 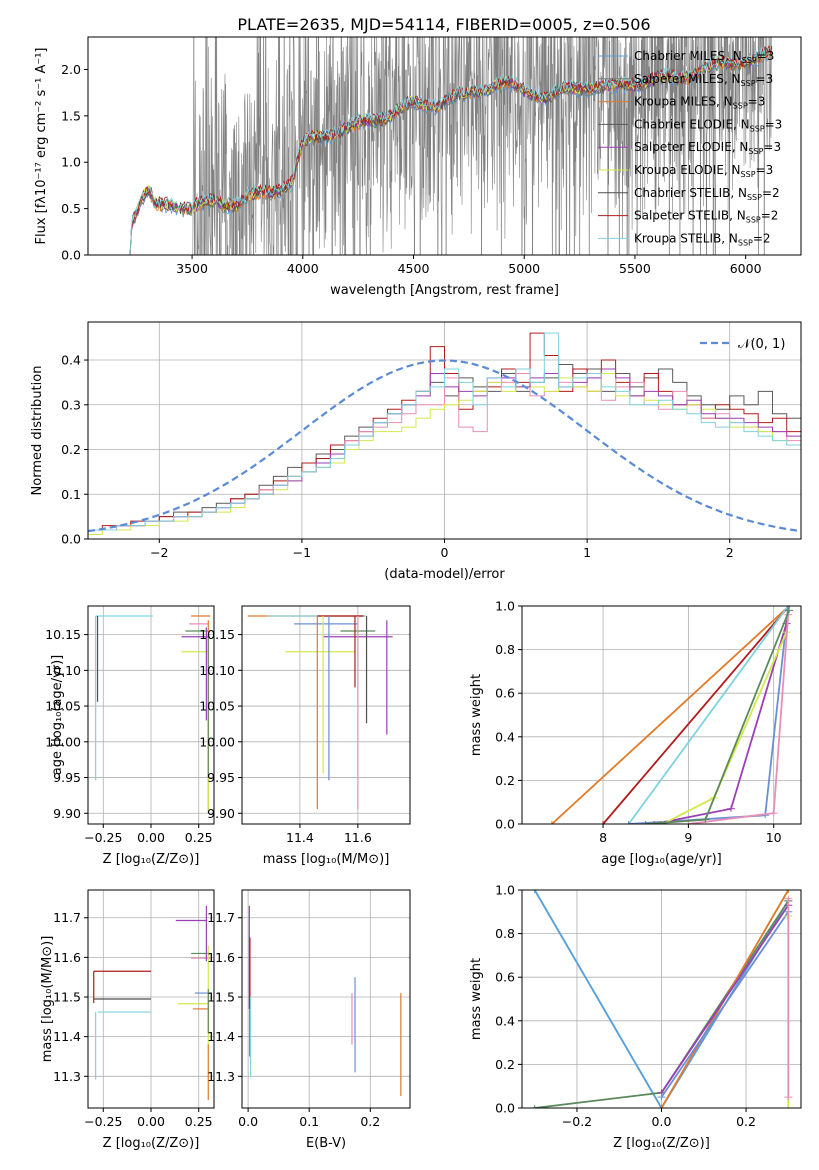 What do you see at coordinates (303, 268) in the screenshot?
I see `x-tick-label: 4000` at bounding box center [303, 268].